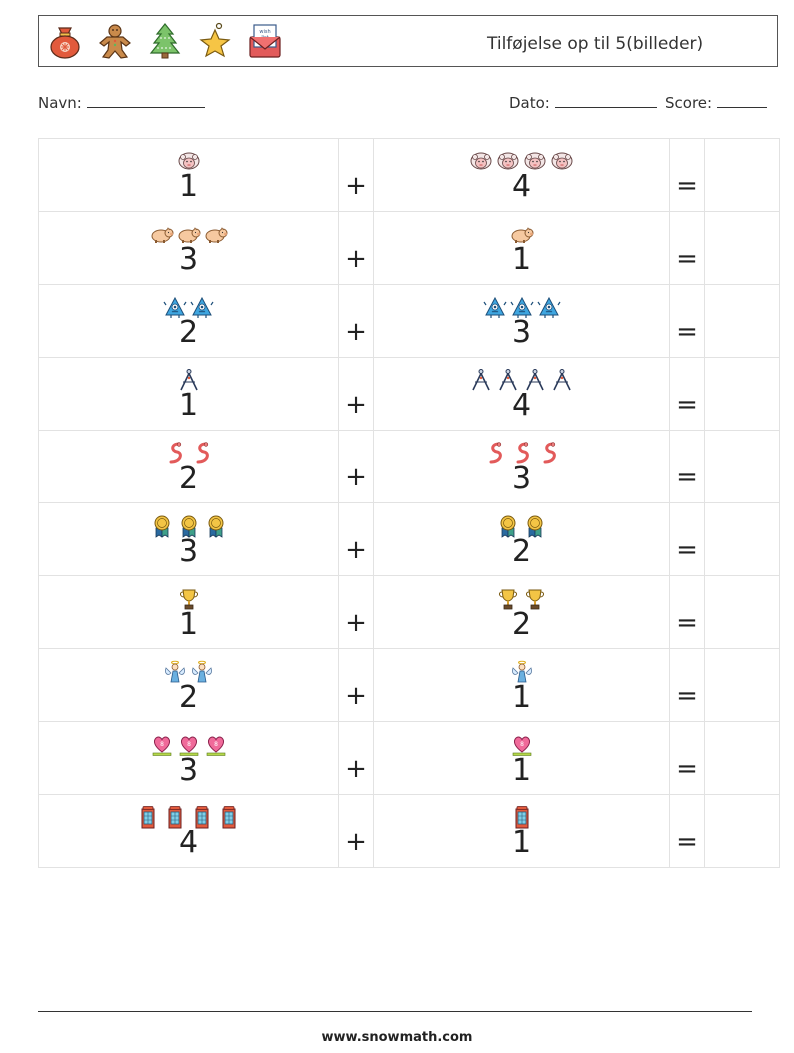 The width and height of the screenshot is (794, 1053). What do you see at coordinates (689, 103) in the screenshot?
I see `score-label: Score:` at bounding box center [689, 103].